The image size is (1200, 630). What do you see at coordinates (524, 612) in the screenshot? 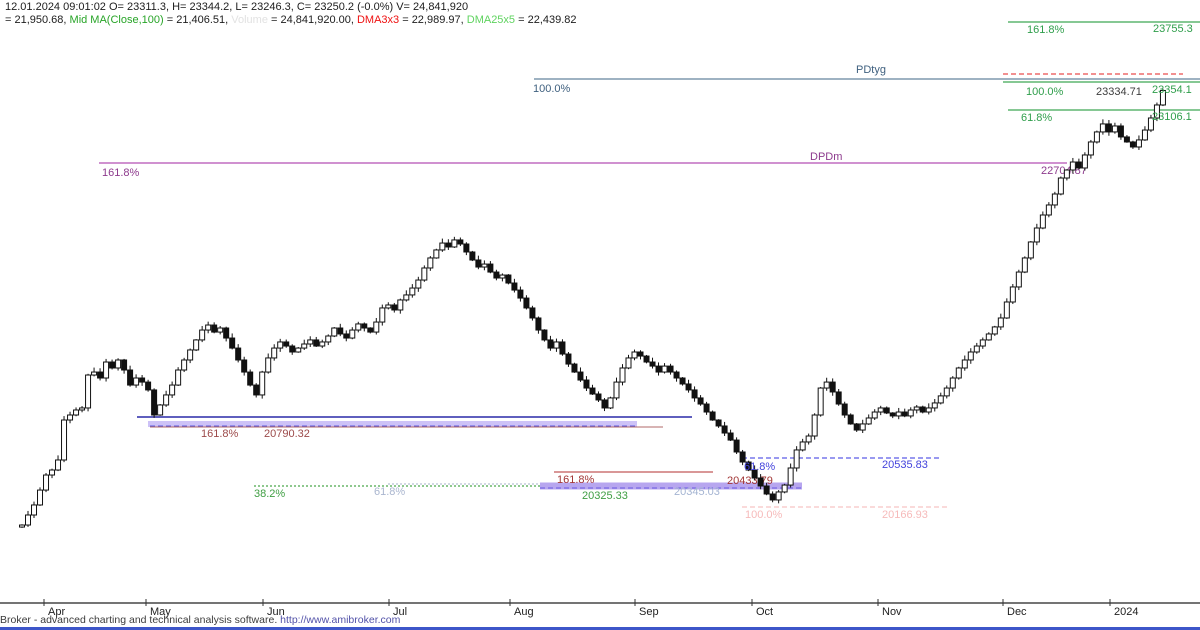
I see `x-axis-label-aug: Aug` at bounding box center [524, 612].